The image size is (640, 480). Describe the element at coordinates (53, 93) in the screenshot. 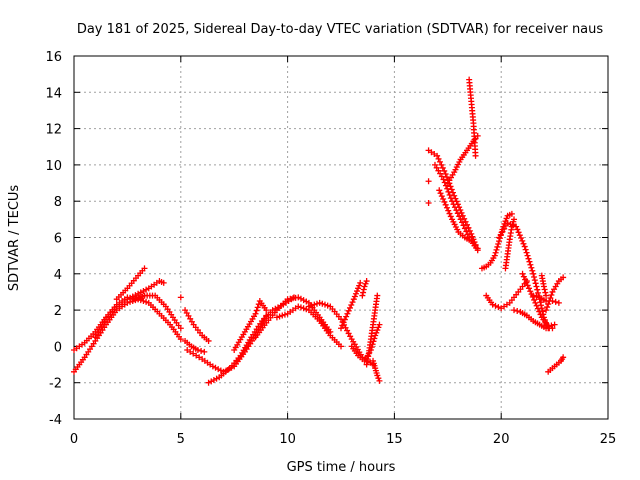

I see `y-tick-label: 14` at that location.